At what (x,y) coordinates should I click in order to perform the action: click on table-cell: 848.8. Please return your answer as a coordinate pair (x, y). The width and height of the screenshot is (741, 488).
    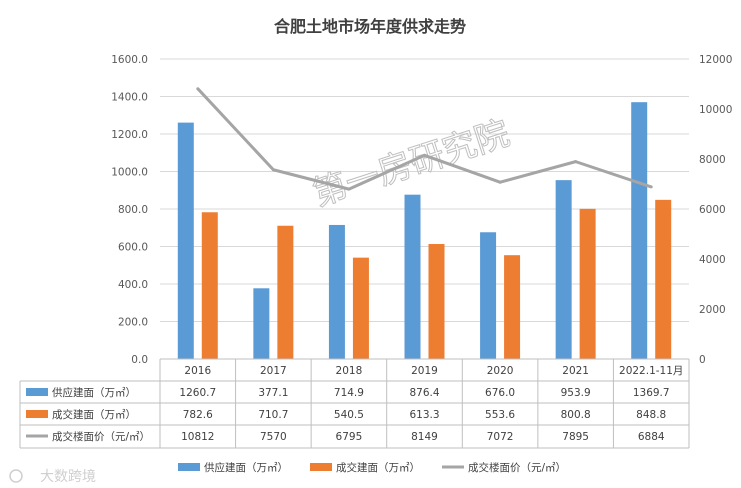
    Looking at the image, I should click on (651, 415).